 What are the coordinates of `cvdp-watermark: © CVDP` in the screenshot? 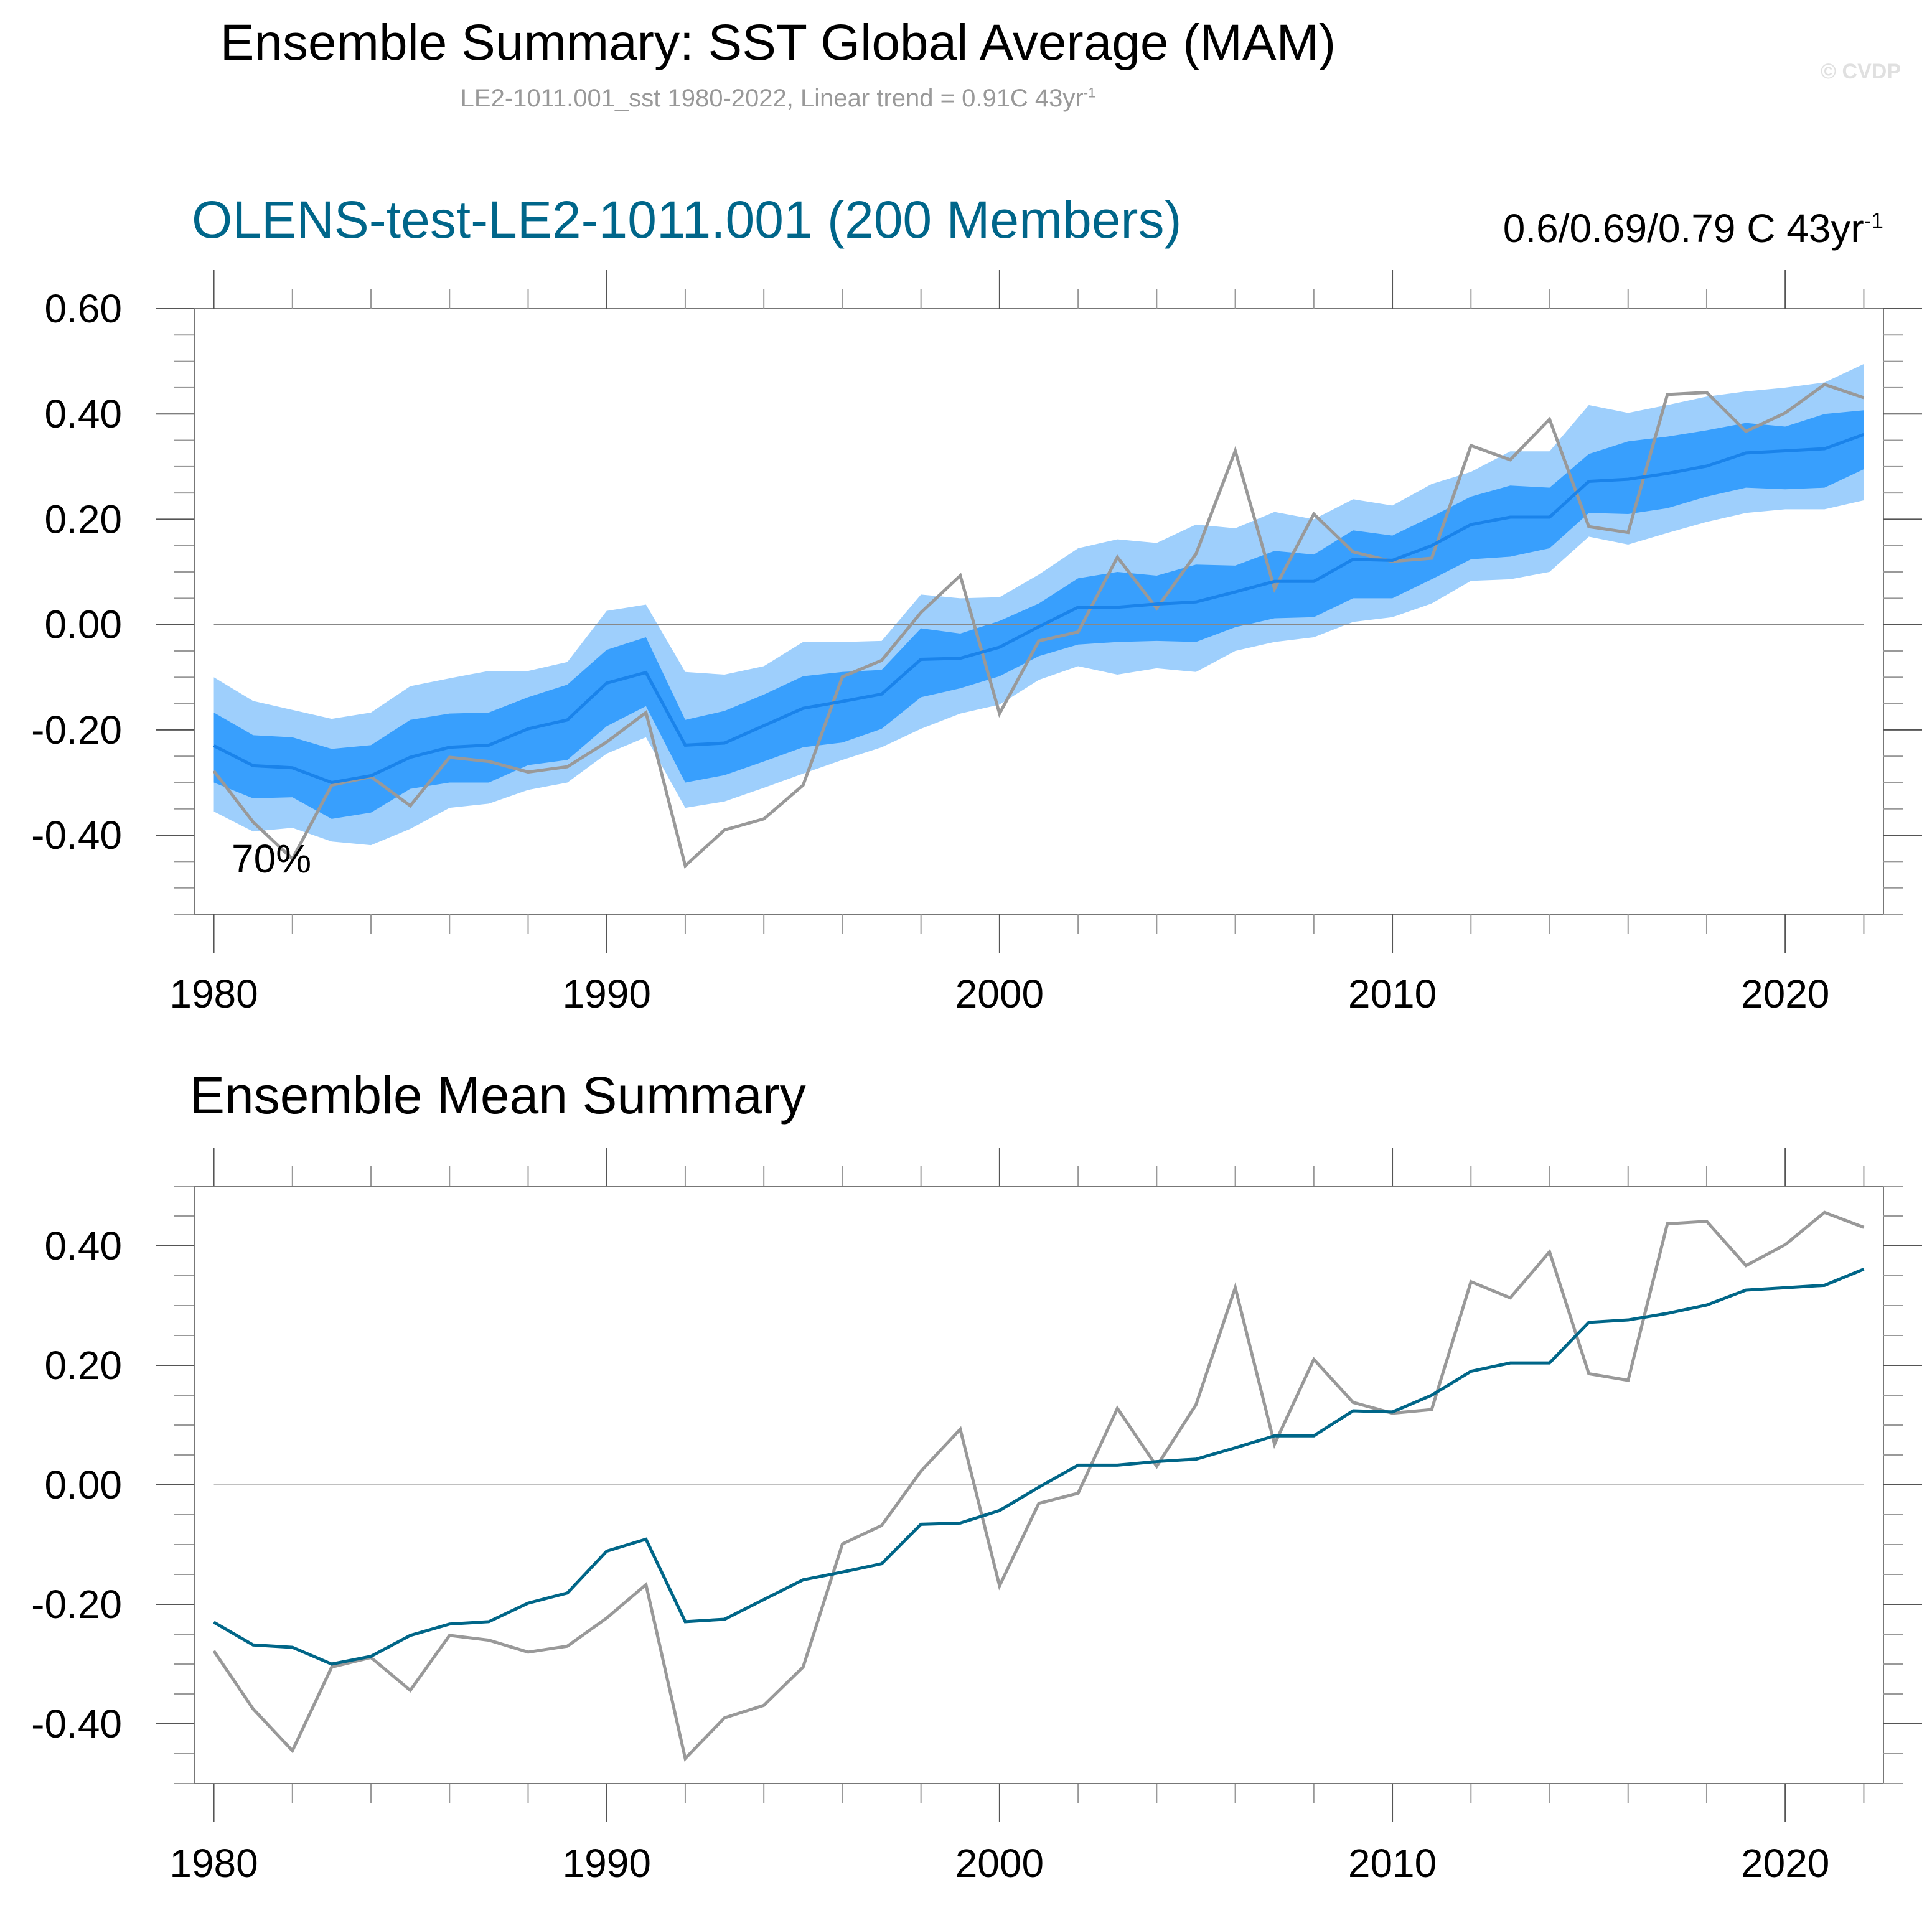 It's located at (1861, 71).